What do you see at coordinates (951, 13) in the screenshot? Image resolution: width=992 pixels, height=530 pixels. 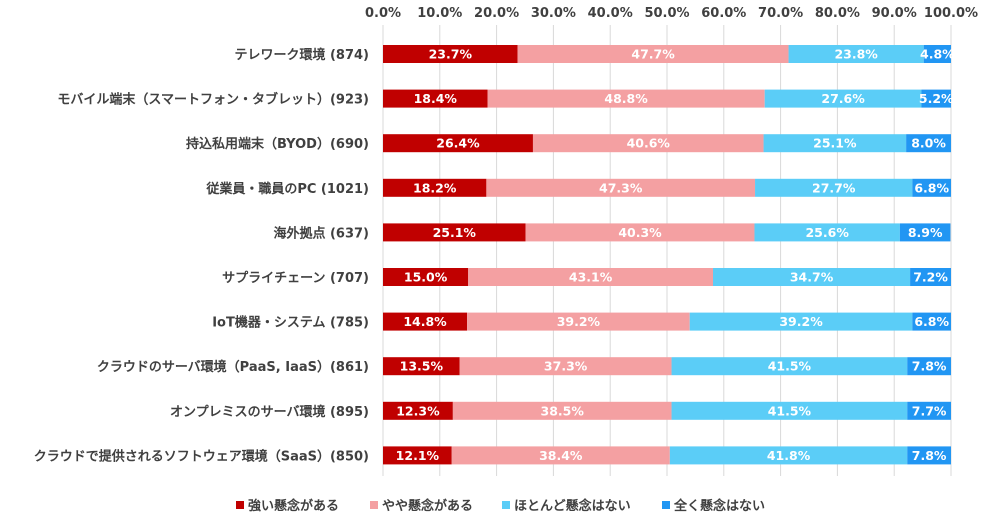 I see `x-tick-label: 100.0%` at bounding box center [951, 13].